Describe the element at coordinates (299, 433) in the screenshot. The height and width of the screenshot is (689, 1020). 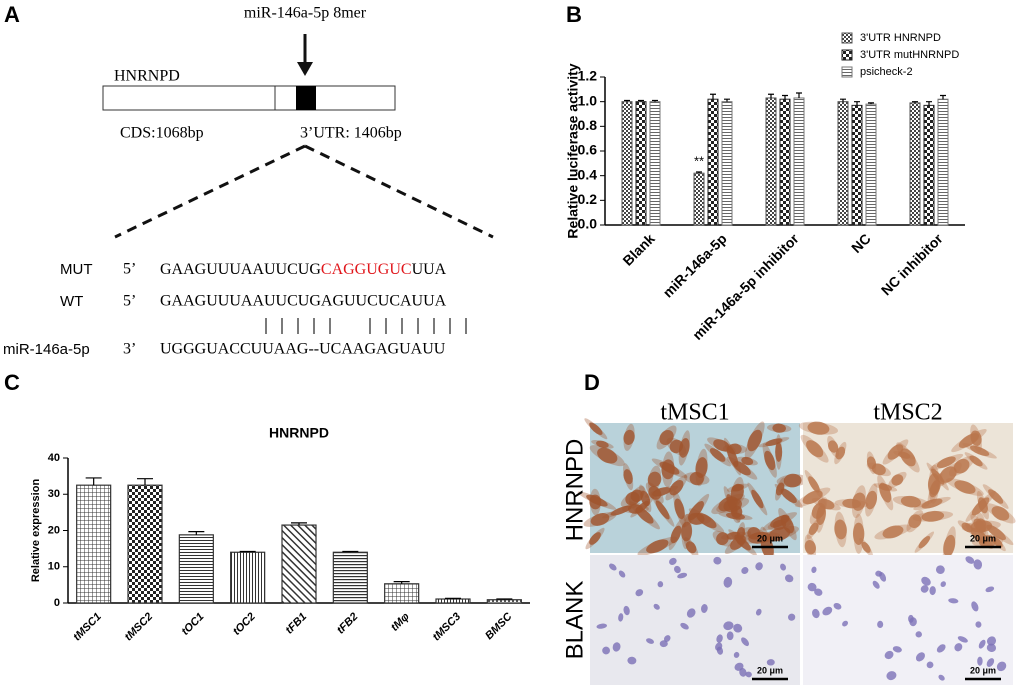
I see `chart-title: HNRNPD` at that location.